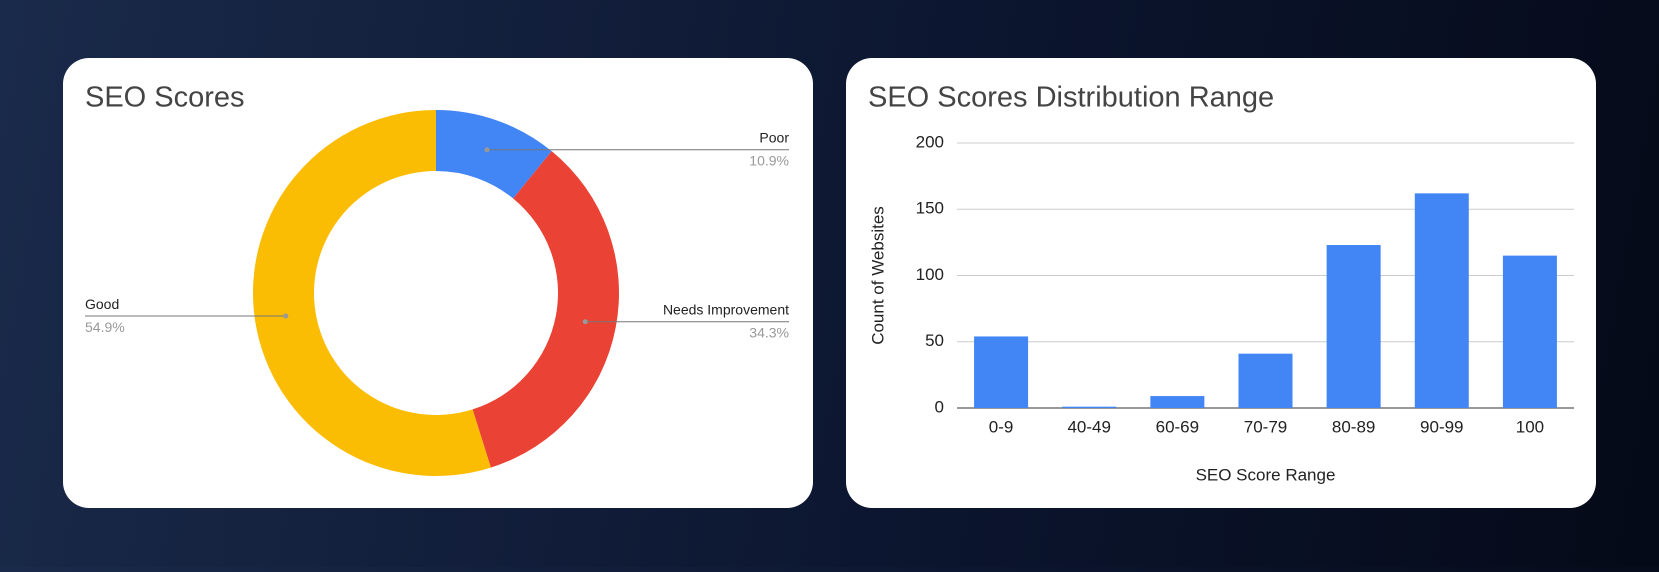  Describe the element at coordinates (939, 406) in the screenshot. I see `y-tick-label: 0` at that location.